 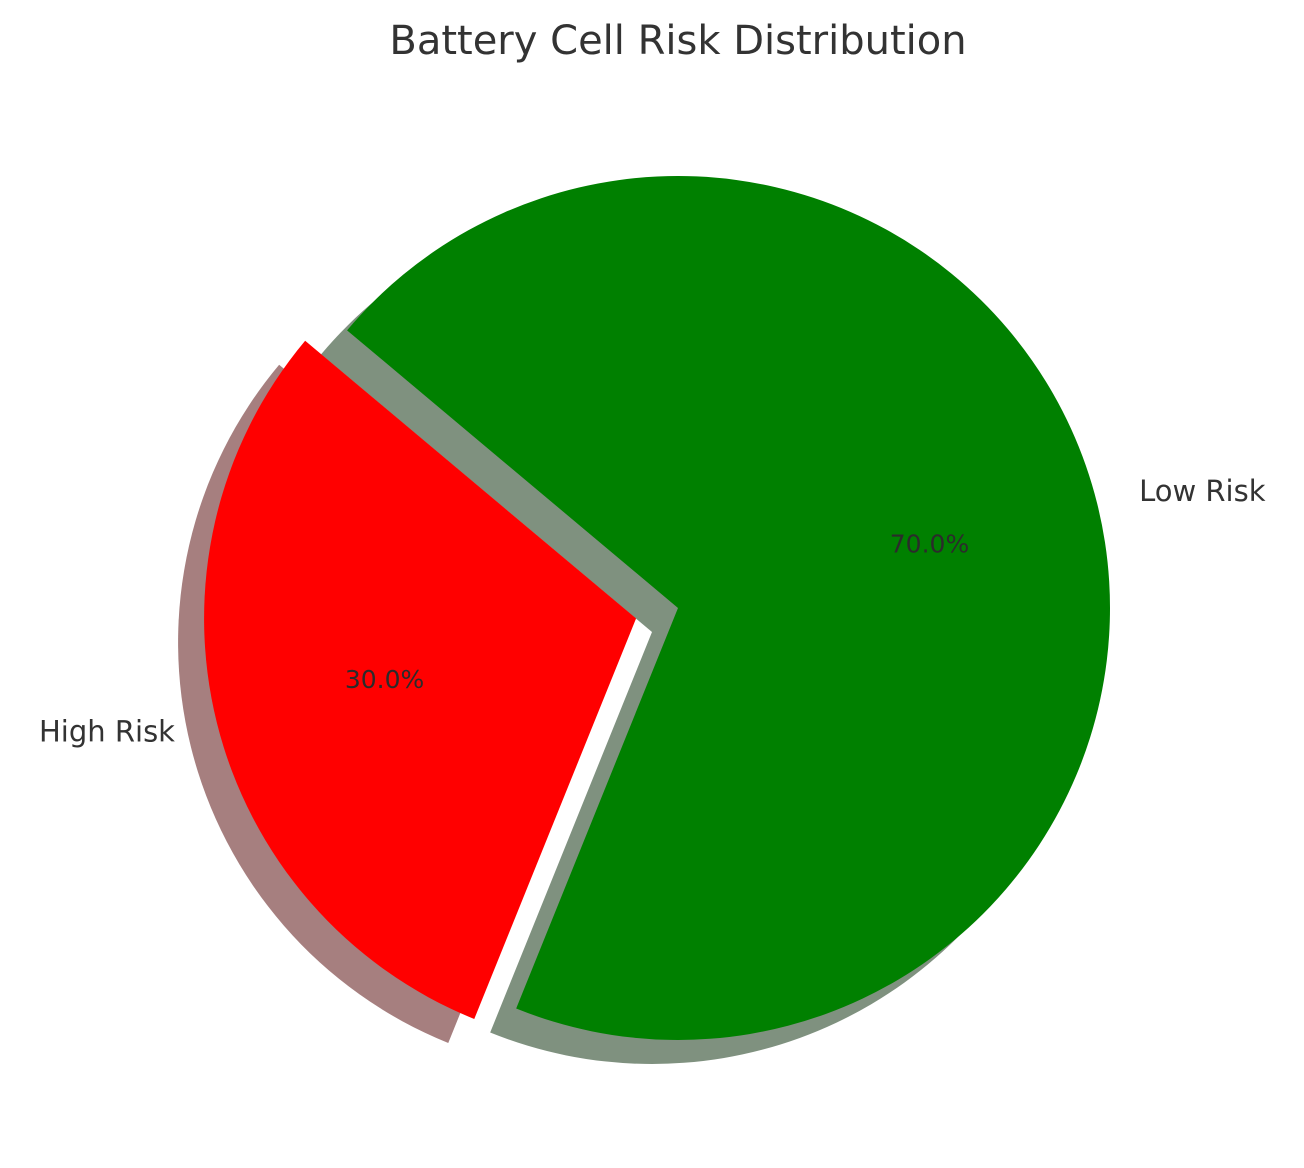 What do you see at coordinates (929, 543) in the screenshot?
I see `pct-label-low-risk: 70.0%` at bounding box center [929, 543].